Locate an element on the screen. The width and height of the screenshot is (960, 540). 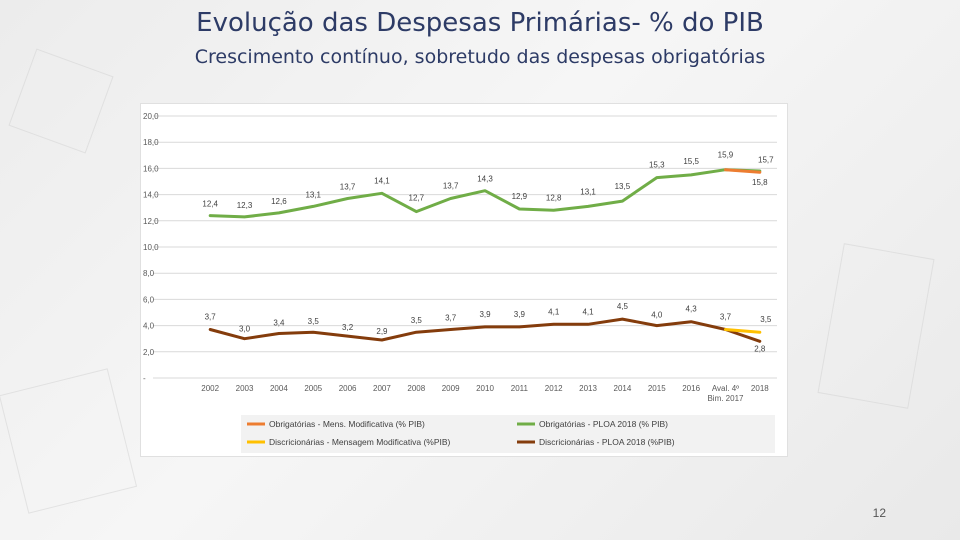
x-tick-label: 2016 is located at coordinates (691, 388).